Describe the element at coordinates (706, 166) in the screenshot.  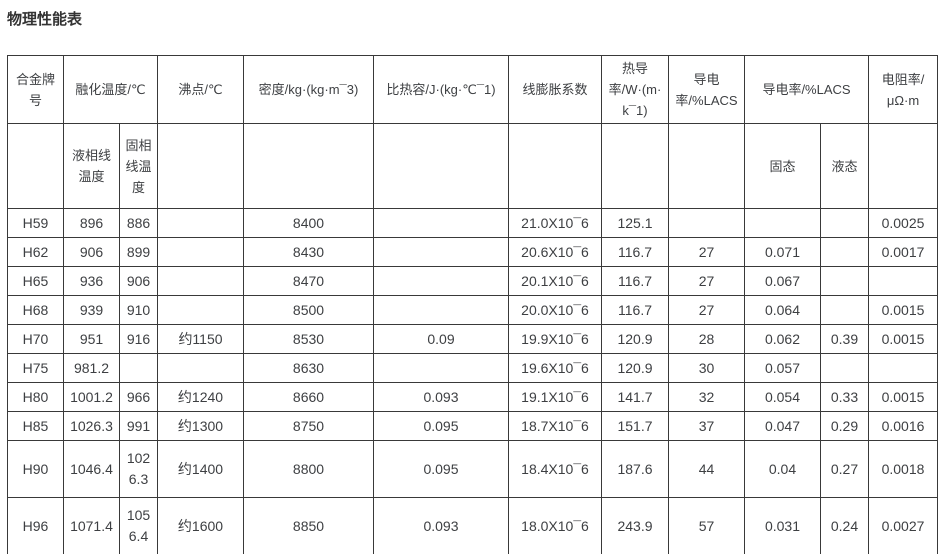
I see `col-header-empty-conductivity` at that location.